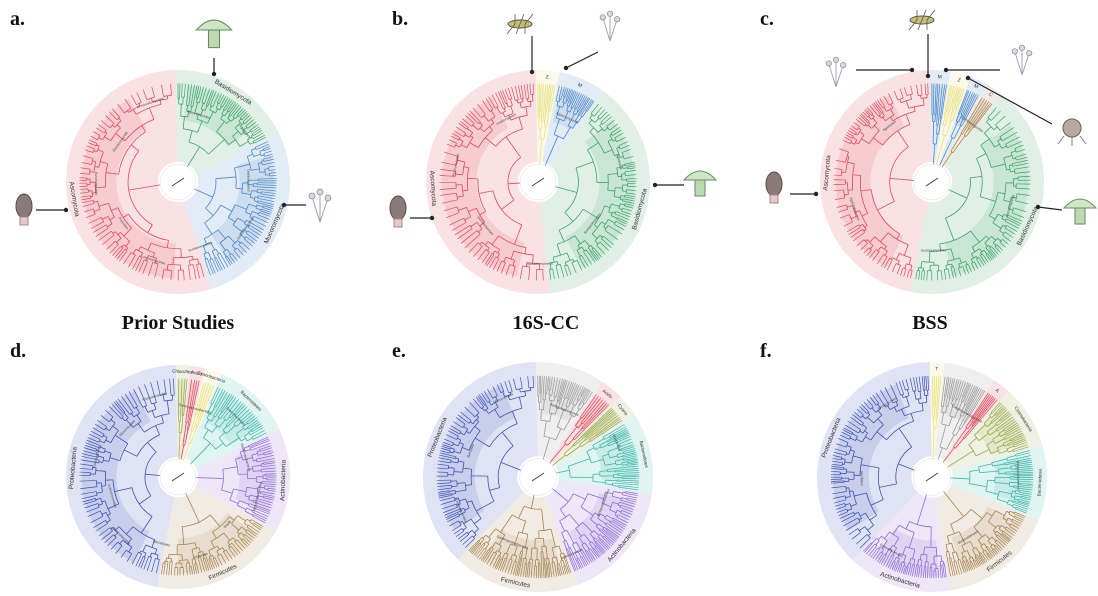 The image size is (1098, 596). Describe the element at coordinates (155, 396) in the screenshot. I see `subclade-label: Rhodobacterales` at that location.